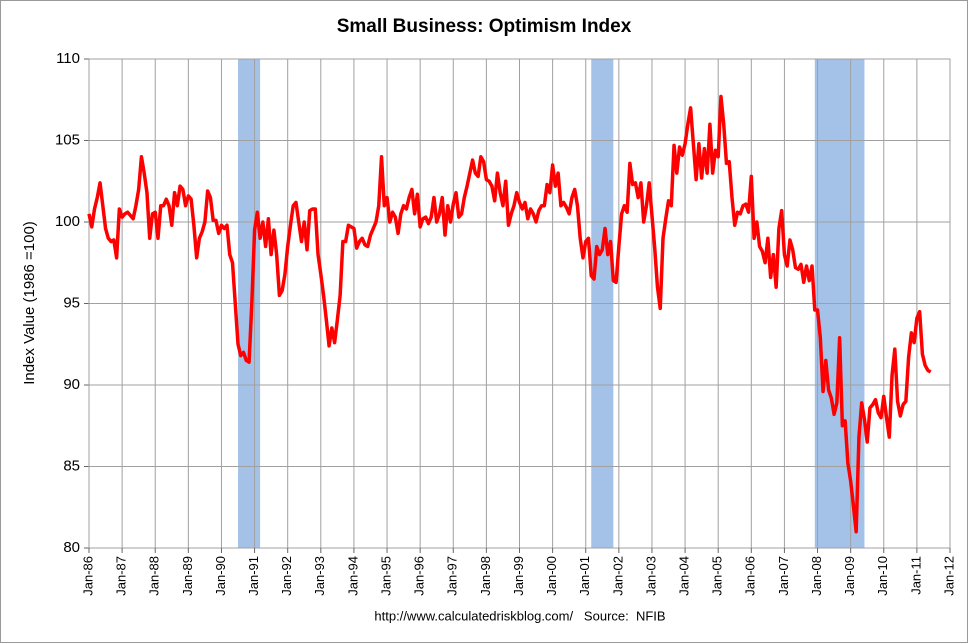  Describe the element at coordinates (352, 576) in the screenshot. I see `x-tick-label: Jan-94` at that location.